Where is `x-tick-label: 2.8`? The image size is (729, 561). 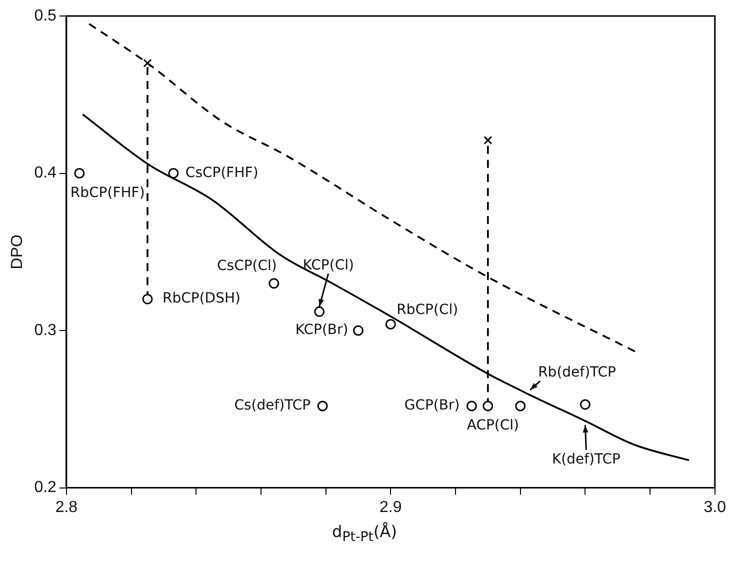 x-tick-label: 2.8 is located at coordinates (66, 507).